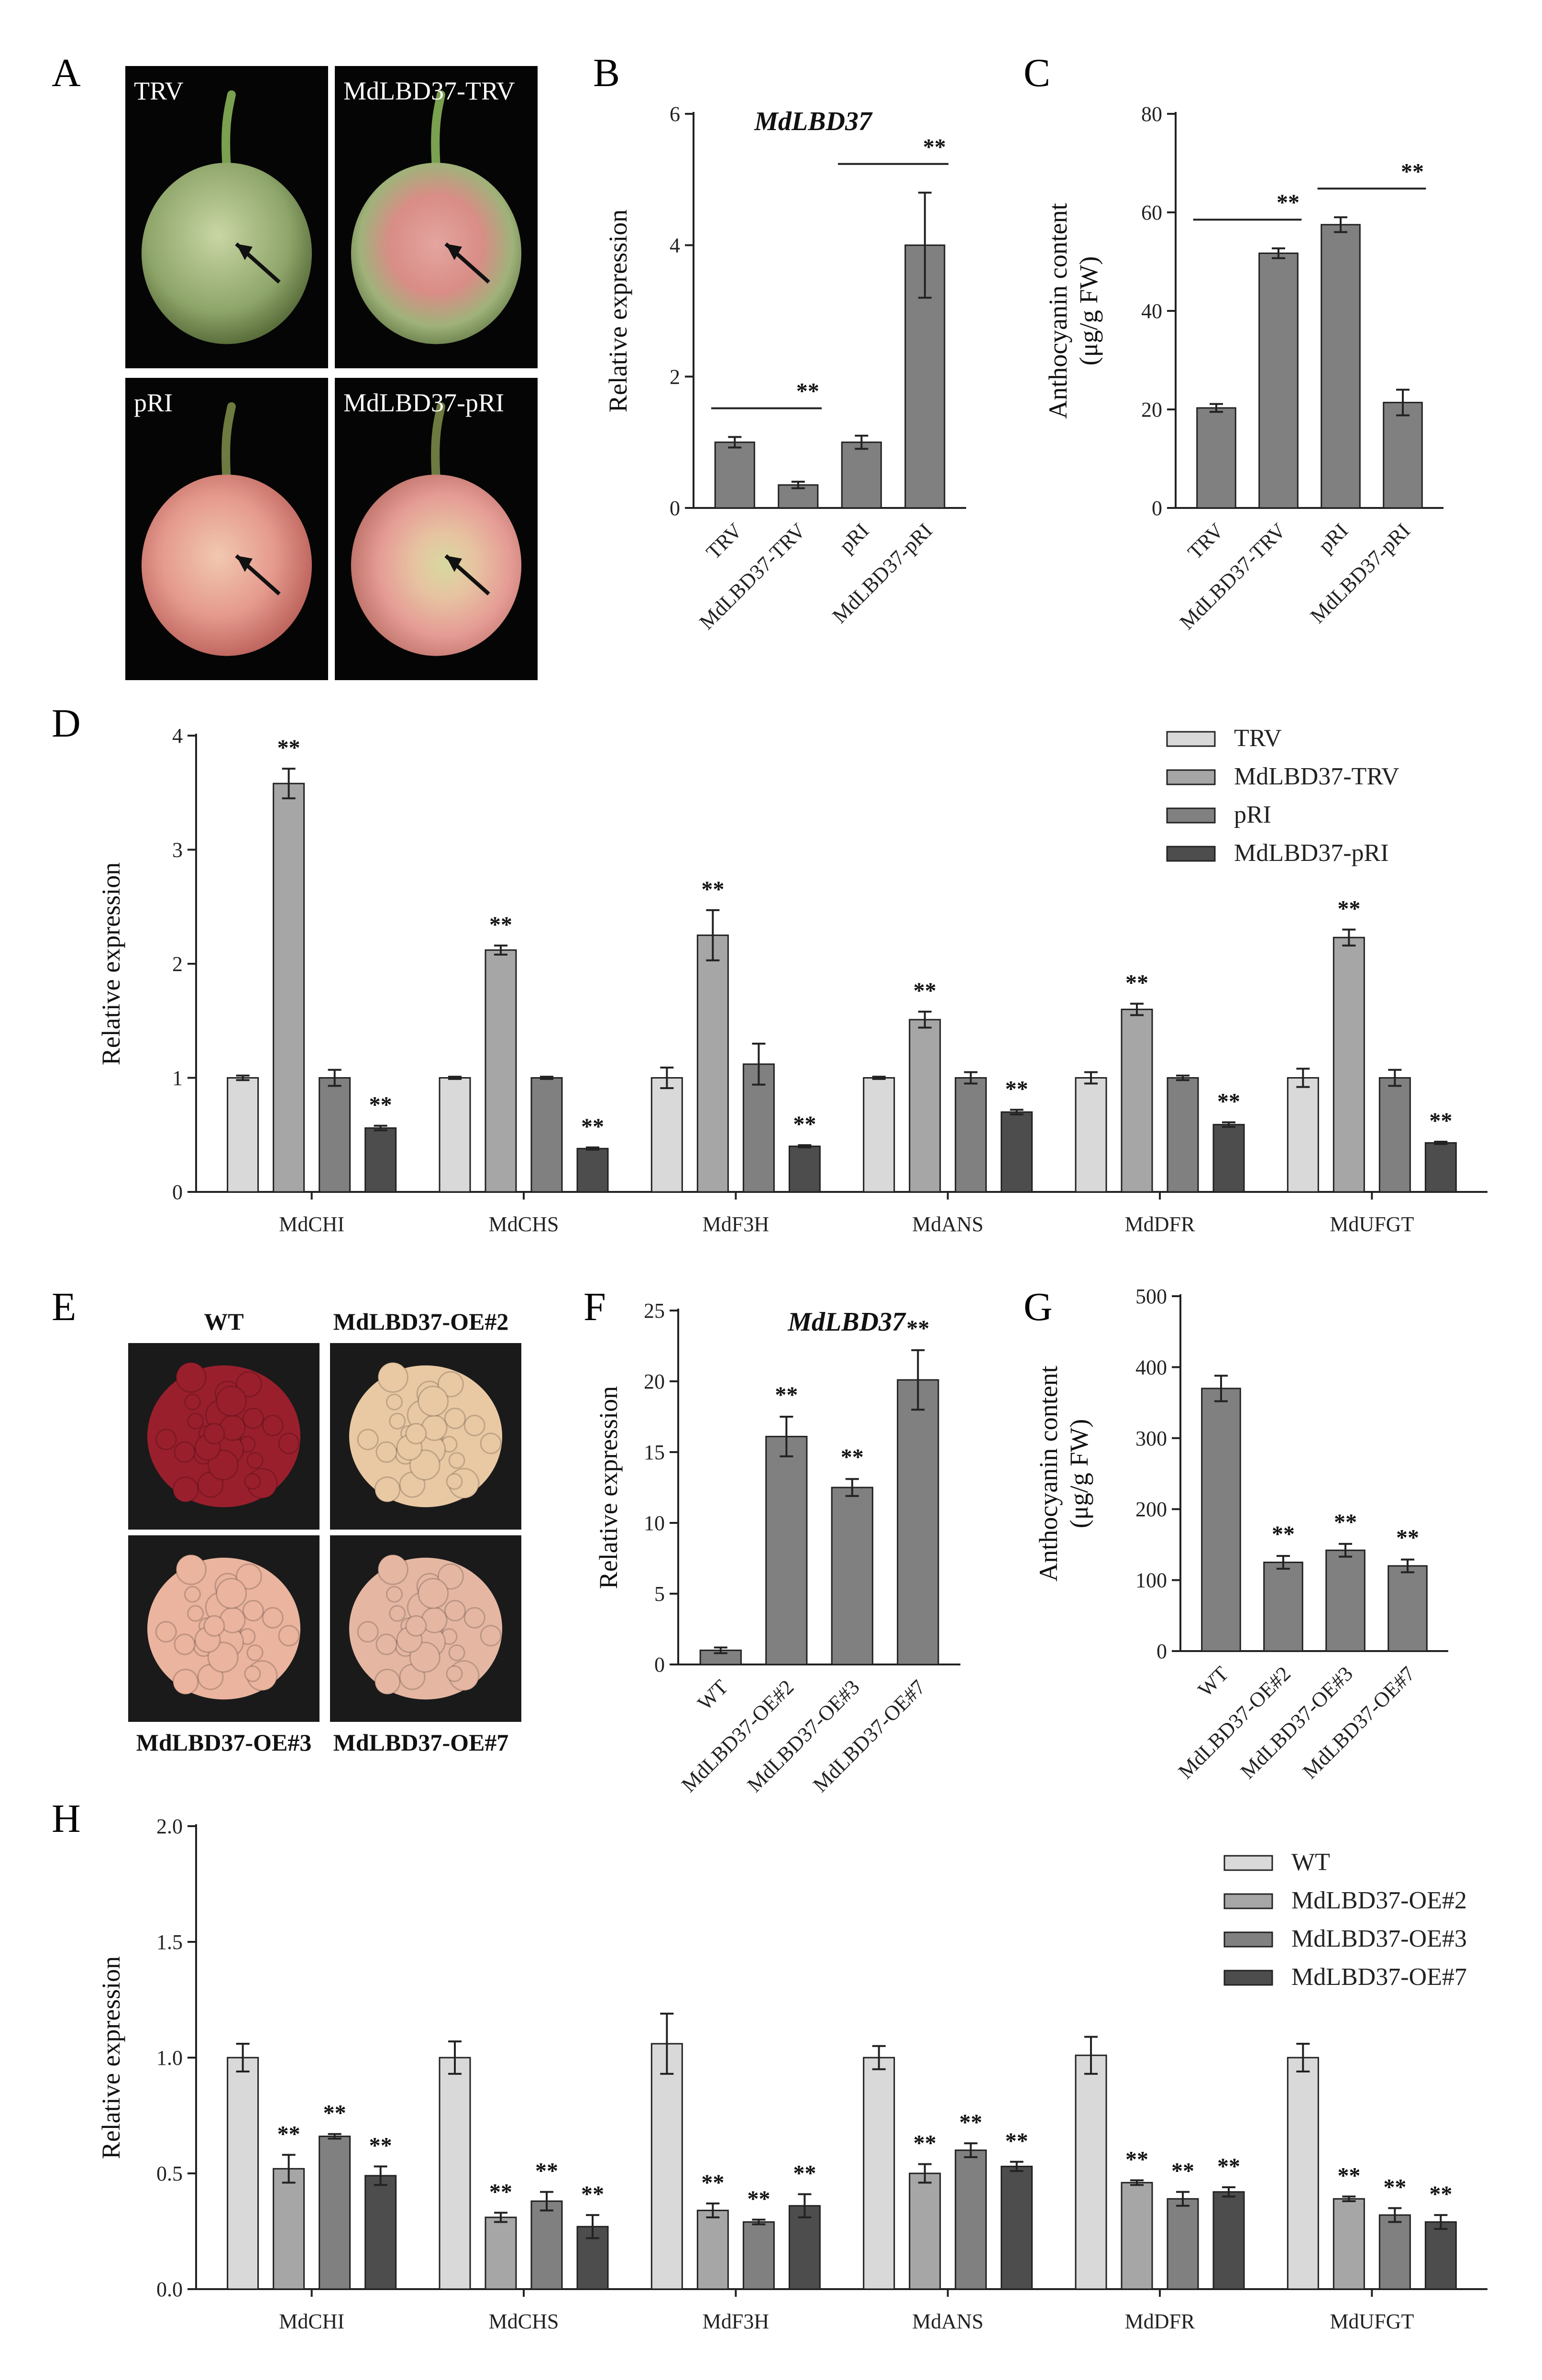 This screenshot has width=1542, height=2380. What do you see at coordinates (66, 1818) in the screenshot?
I see `panel-letter-h: H` at bounding box center [66, 1818].